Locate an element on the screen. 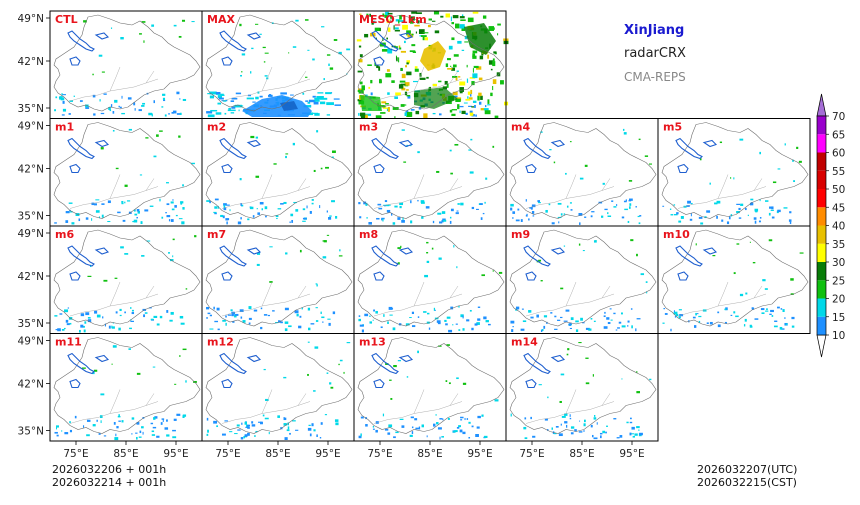 This screenshot has height=505, width=860. map-panel: m1 is located at coordinates (126, 172).